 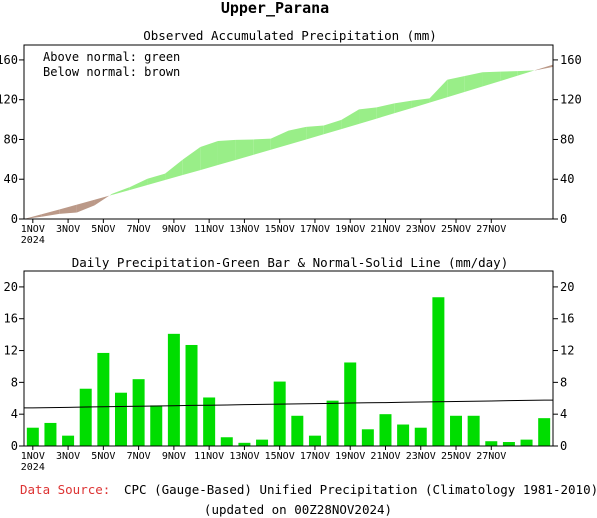 I want to click on accumulated-xtick-label: 11NOV, so click(x=209, y=229).